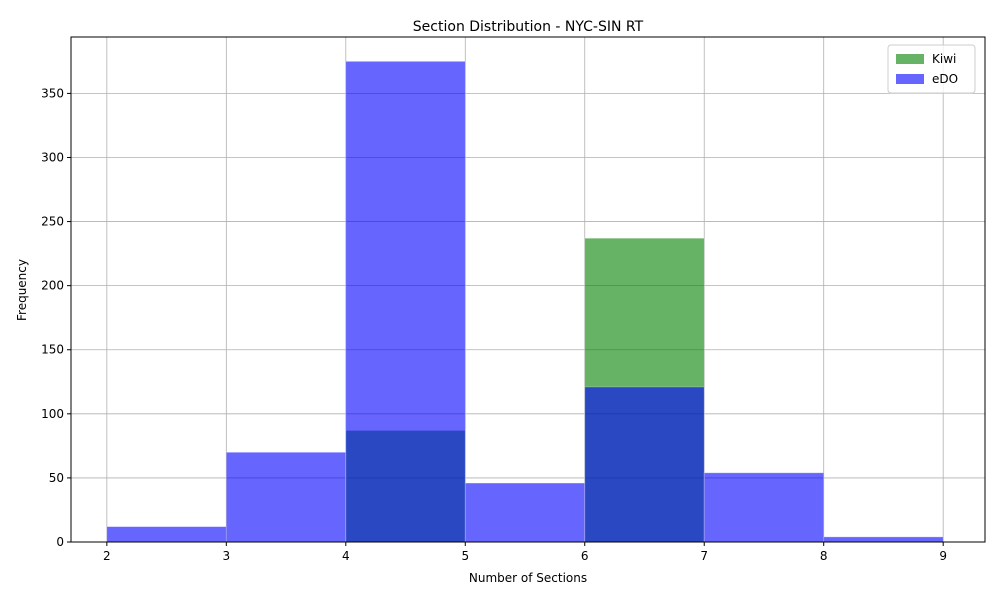 The image size is (1000, 604). What do you see at coordinates (528, 578) in the screenshot?
I see `x-axis-label: Number of Sections` at bounding box center [528, 578].